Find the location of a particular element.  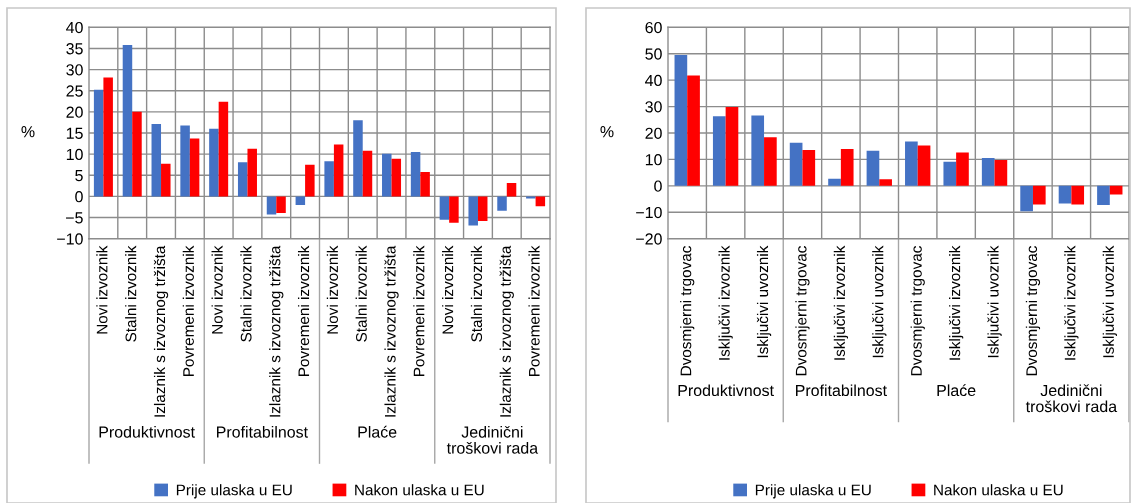

text: Profitabilnost is located at coordinates (262, 432).